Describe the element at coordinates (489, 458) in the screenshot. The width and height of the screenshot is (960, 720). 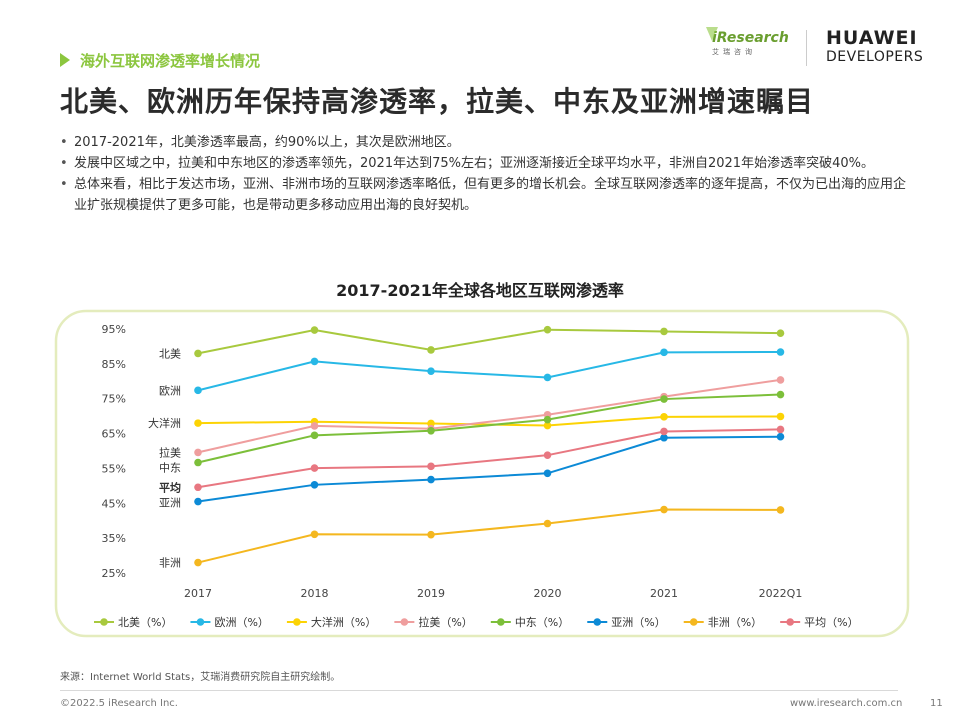
I see `series-line-平均` at that location.